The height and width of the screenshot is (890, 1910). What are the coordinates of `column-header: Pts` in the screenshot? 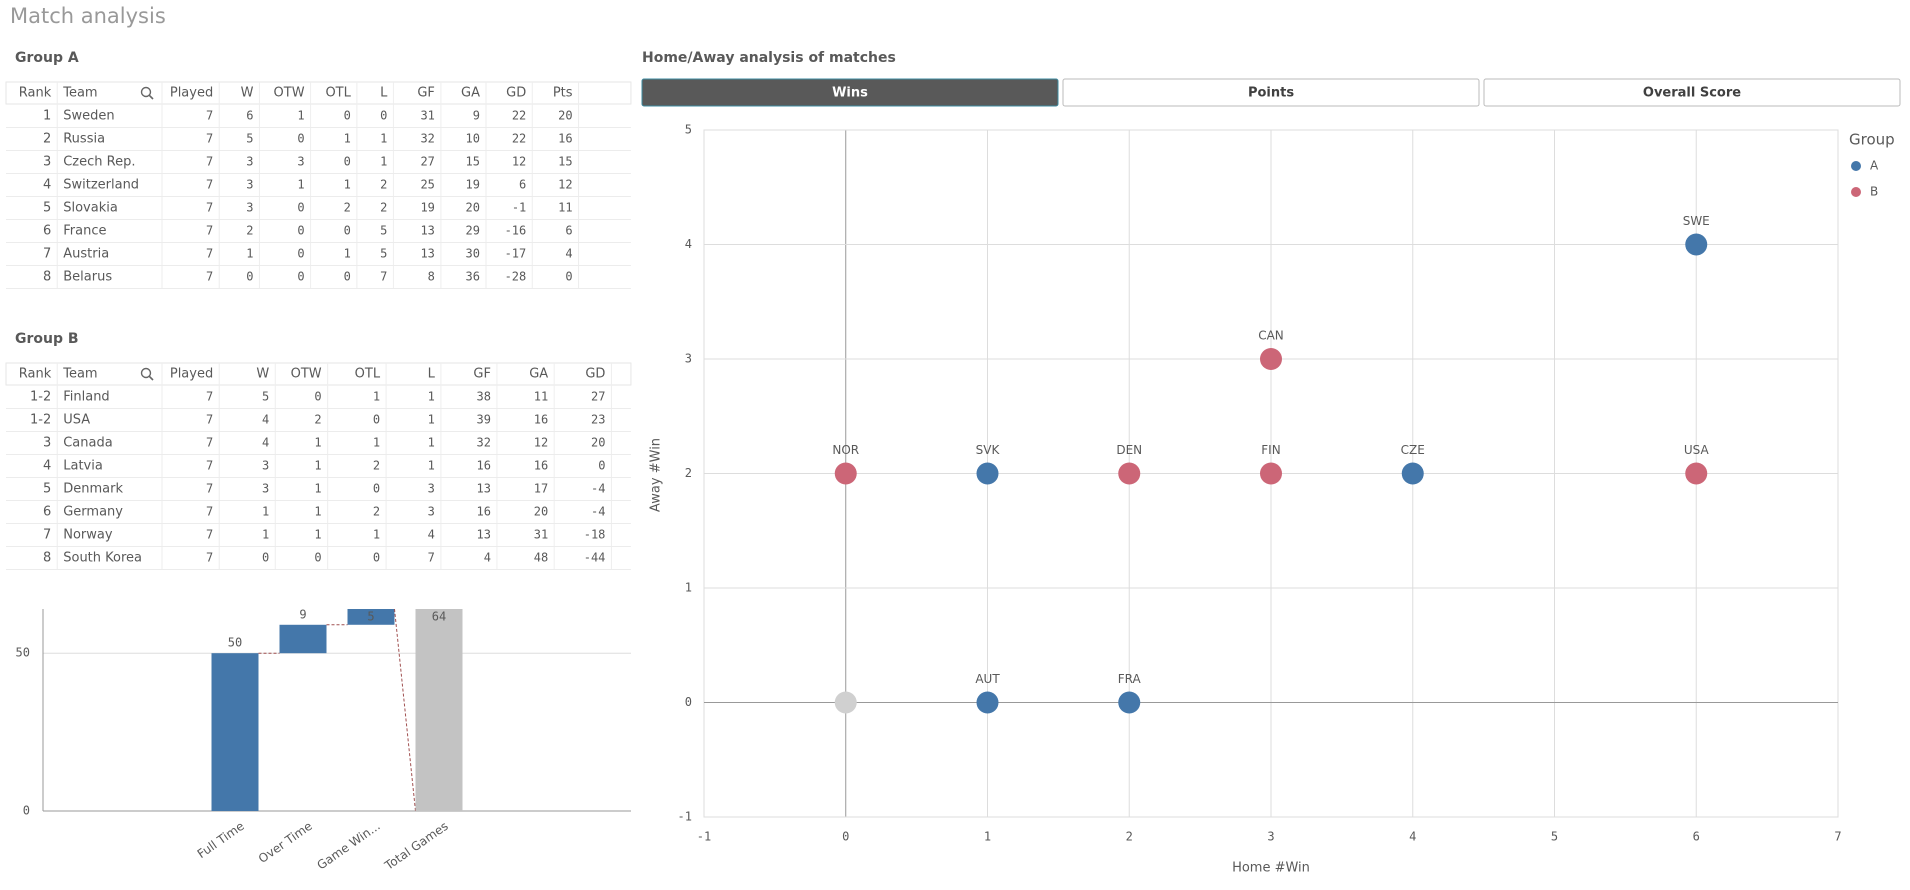 It's located at (563, 93).